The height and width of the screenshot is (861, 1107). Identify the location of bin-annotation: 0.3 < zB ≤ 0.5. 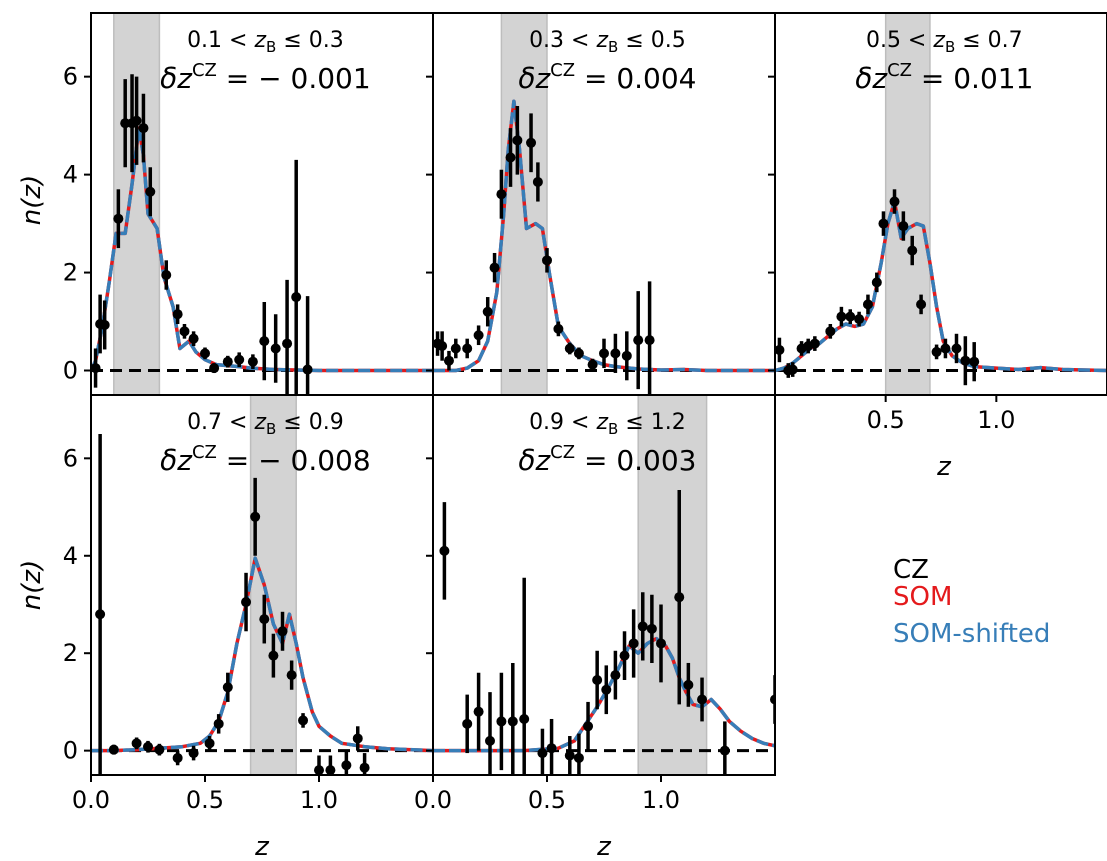
(607, 42).